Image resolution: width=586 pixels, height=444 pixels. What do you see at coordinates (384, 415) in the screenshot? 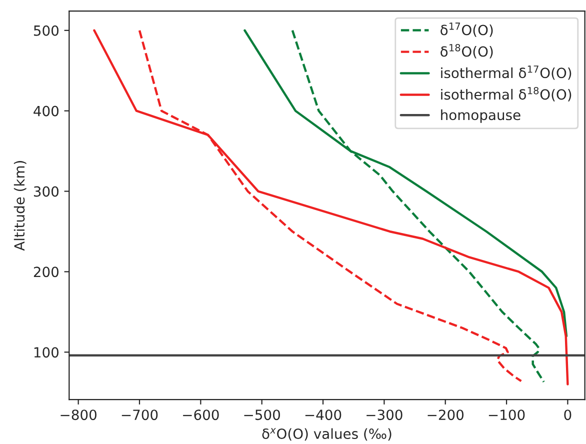
I see `x-tick-label: −300` at bounding box center [384, 415].